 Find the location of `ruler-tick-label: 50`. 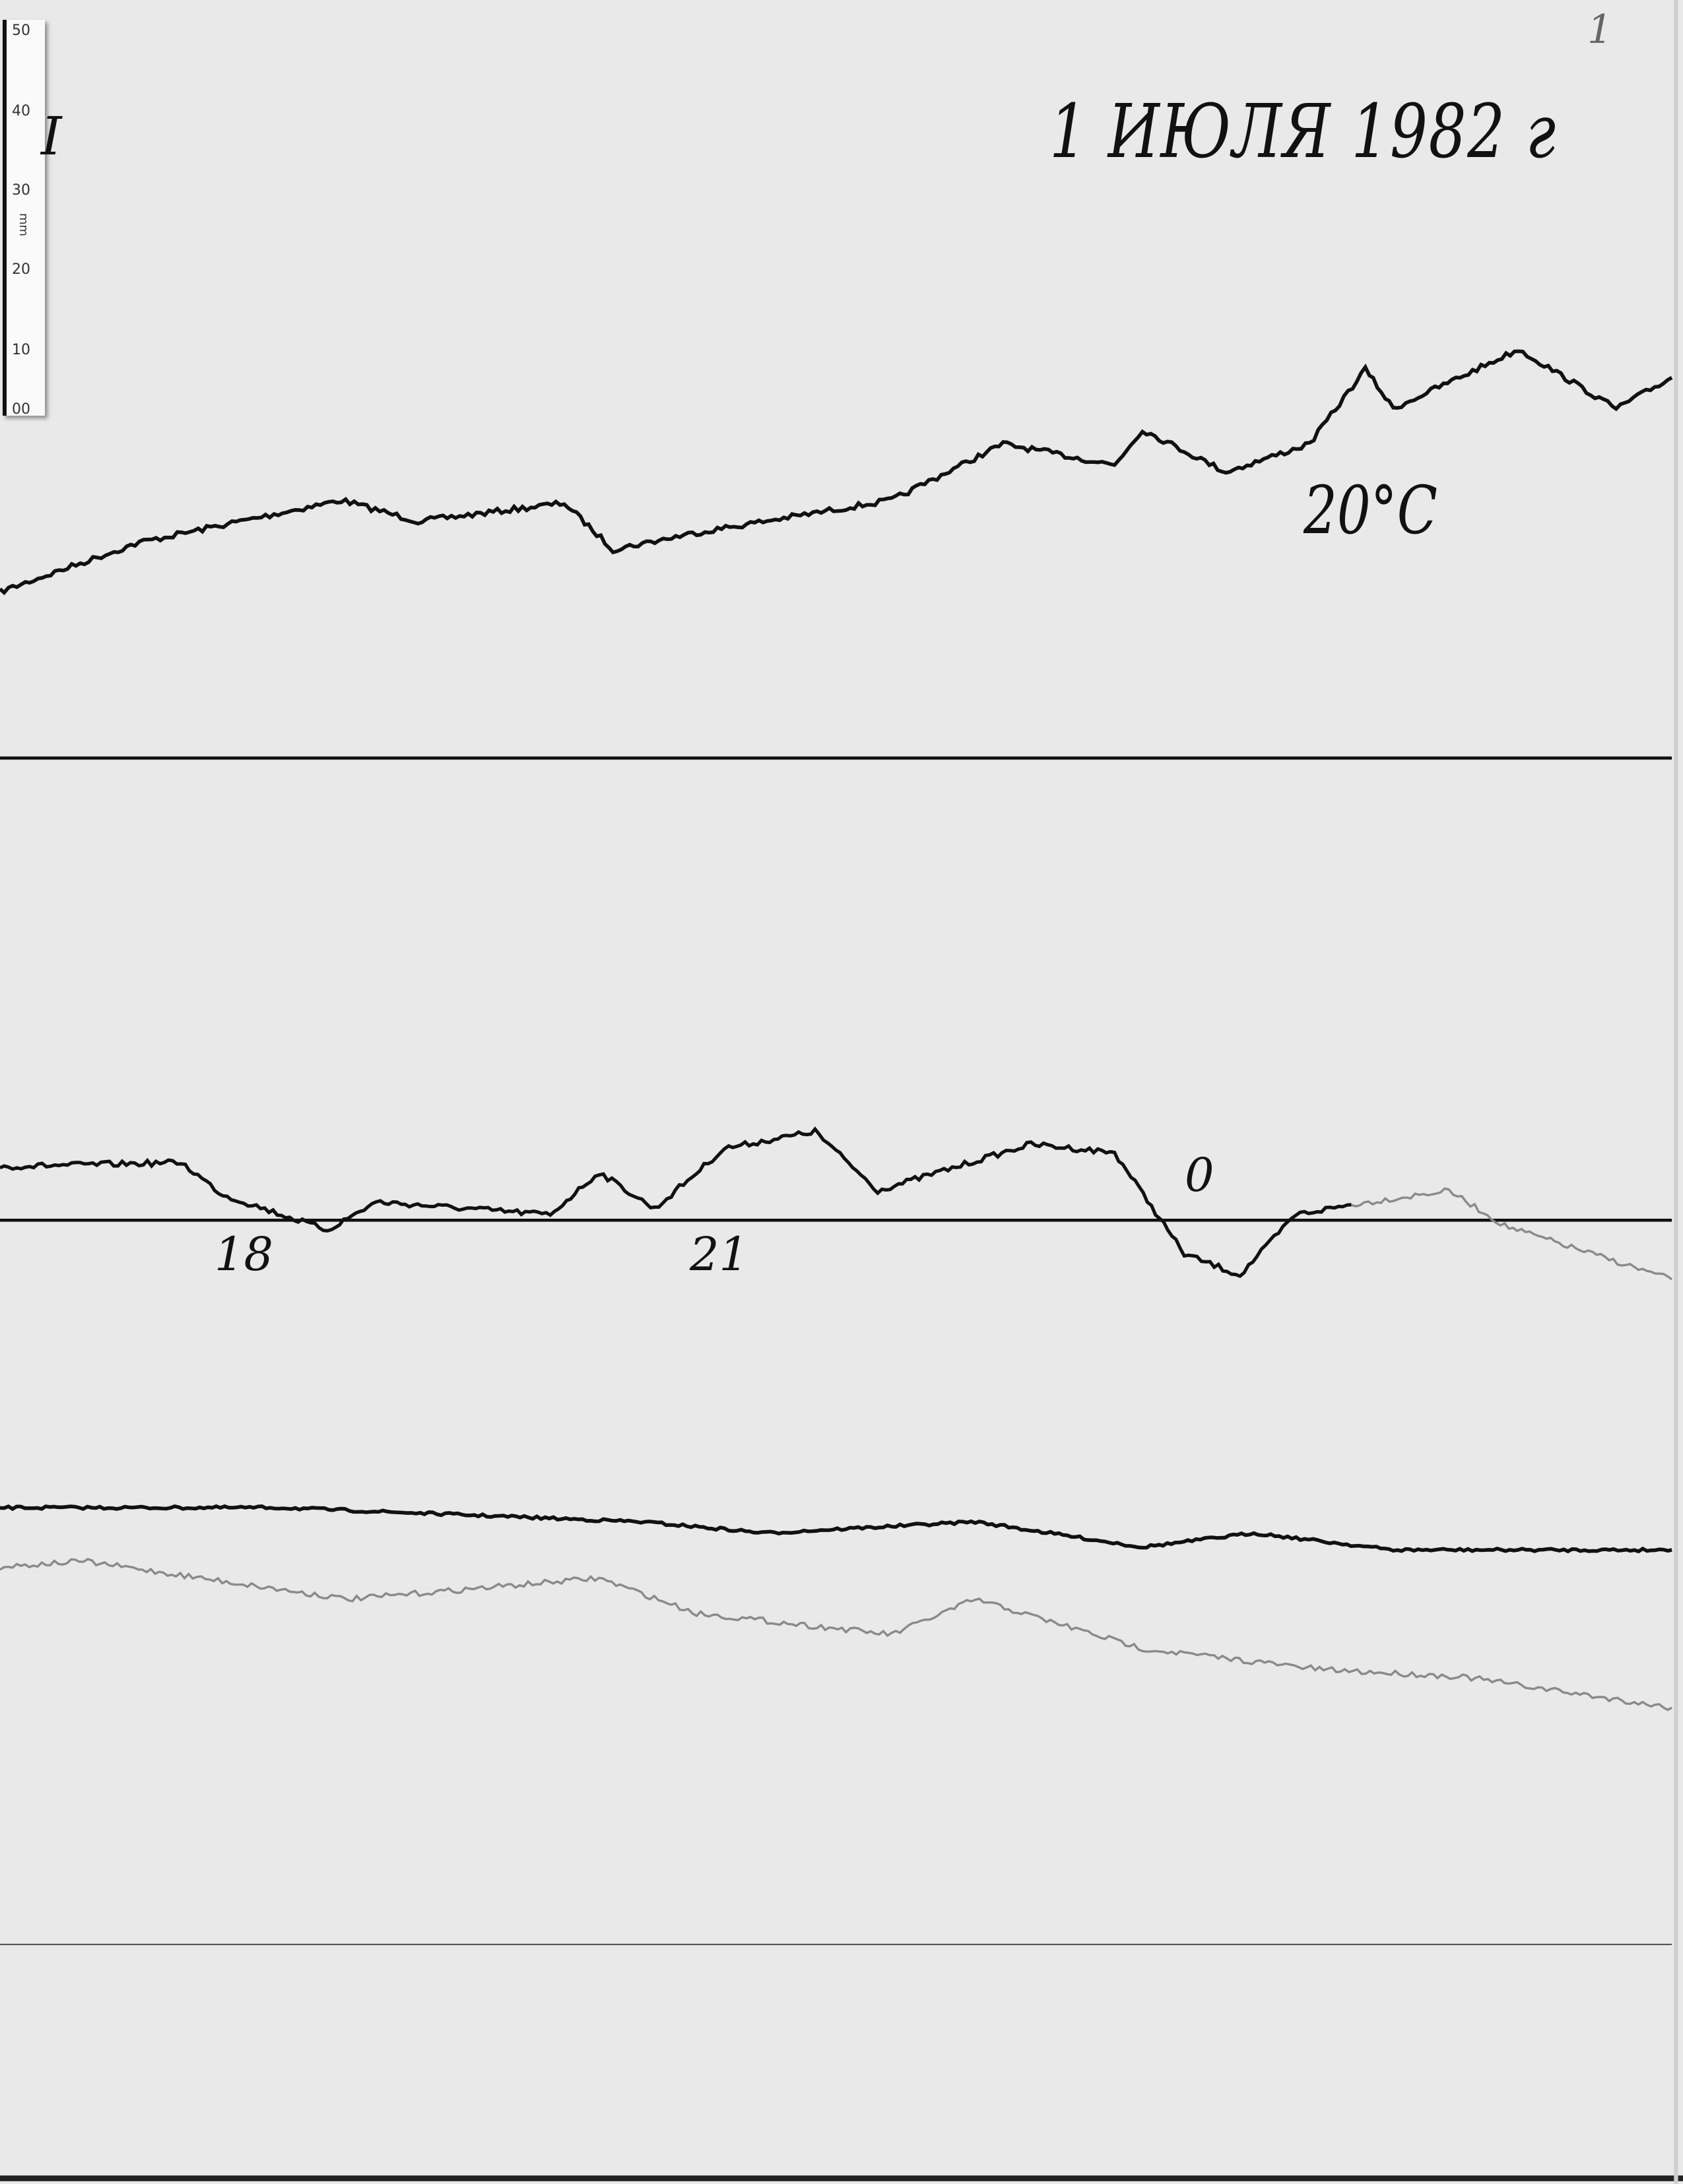

ruler-tick-label: 50 is located at coordinates (21, 30).